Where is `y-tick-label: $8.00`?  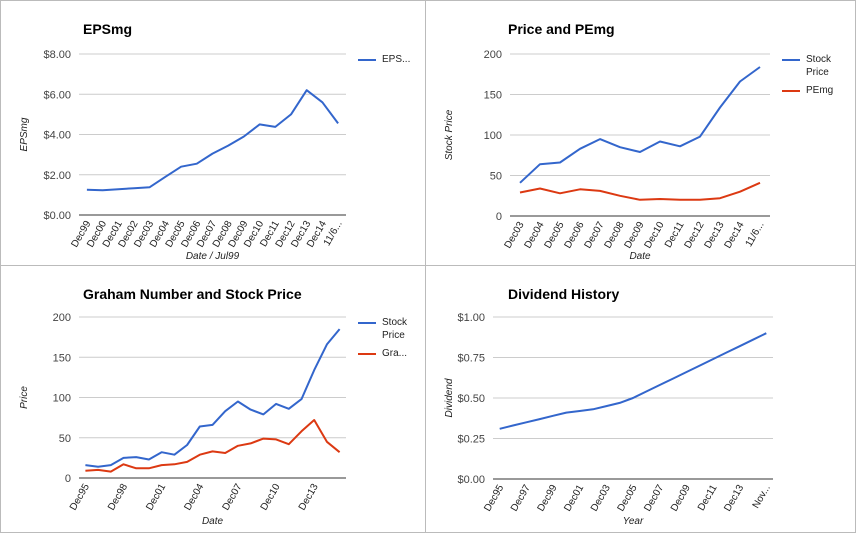 y-tick-label: $8.00 is located at coordinates (57, 55).